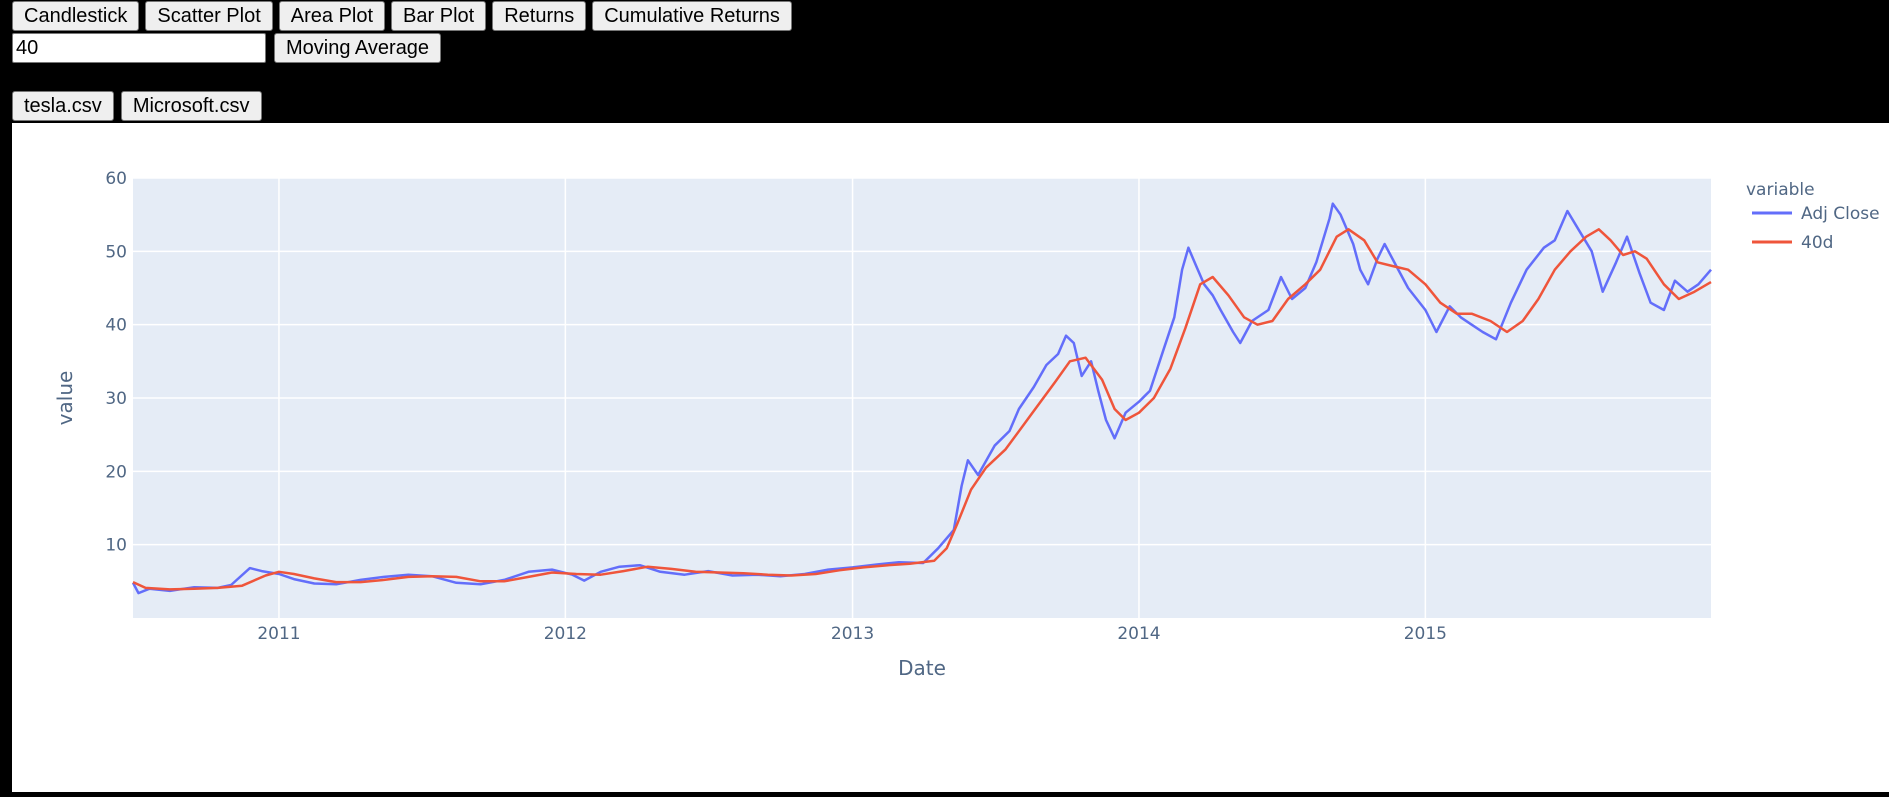  What do you see at coordinates (116, 179) in the screenshot?
I see `y-tick-label: 60` at bounding box center [116, 179].